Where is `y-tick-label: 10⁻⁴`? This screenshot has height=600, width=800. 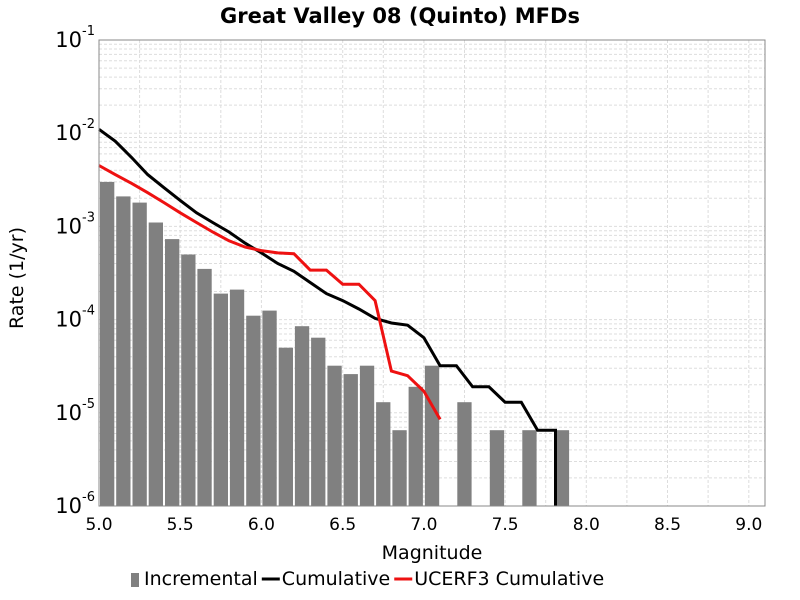 y-tick-label: 10⁻⁴ is located at coordinates (75, 318).